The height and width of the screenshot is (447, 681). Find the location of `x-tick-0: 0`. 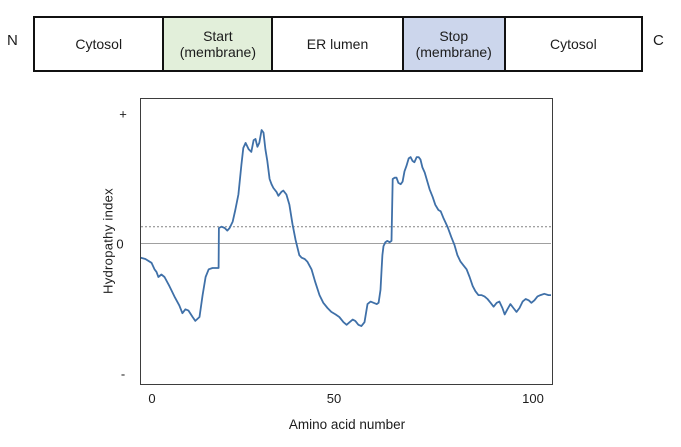

x-tick-0: 0 is located at coordinates (152, 398).